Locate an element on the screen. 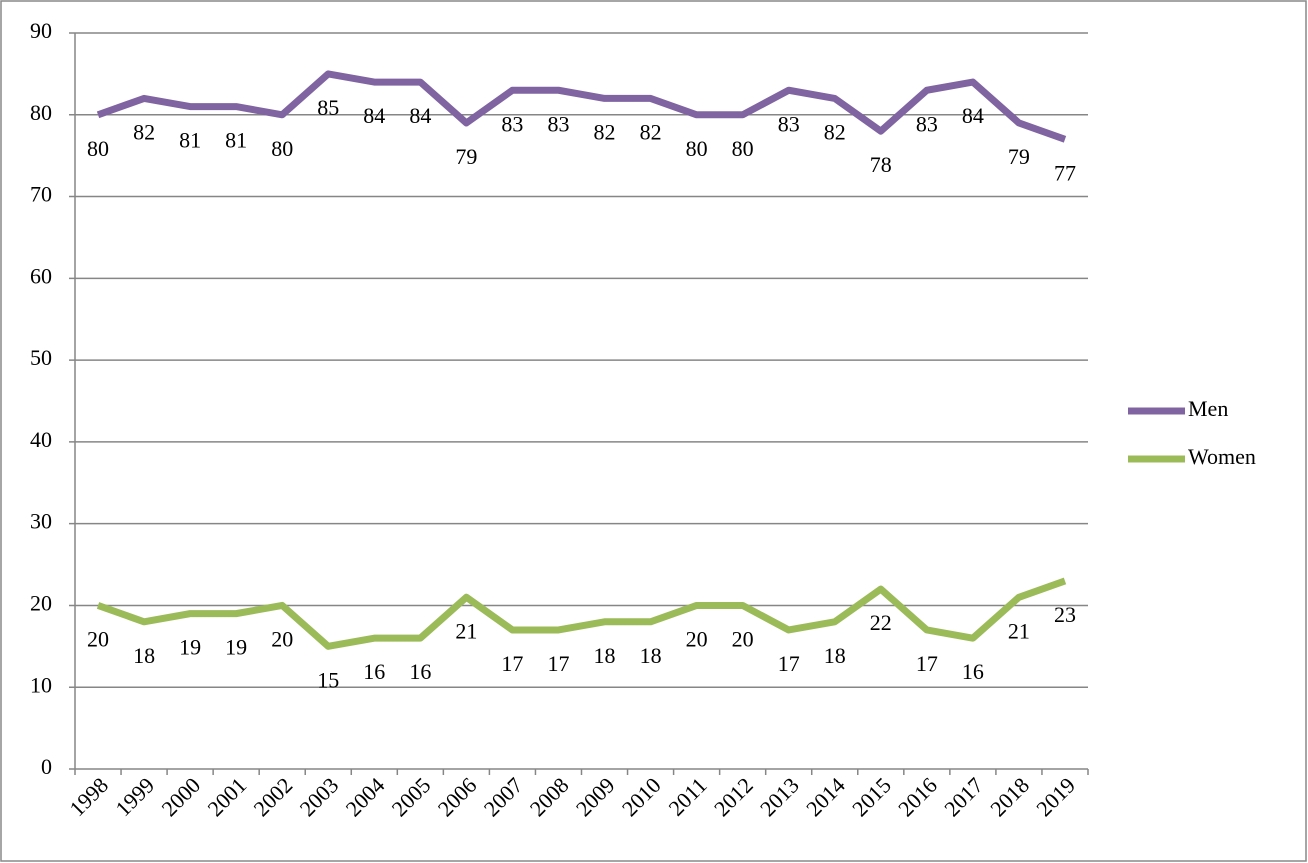 This screenshot has height=863, width=1308. y-tick-label: 70 is located at coordinates (41, 194).